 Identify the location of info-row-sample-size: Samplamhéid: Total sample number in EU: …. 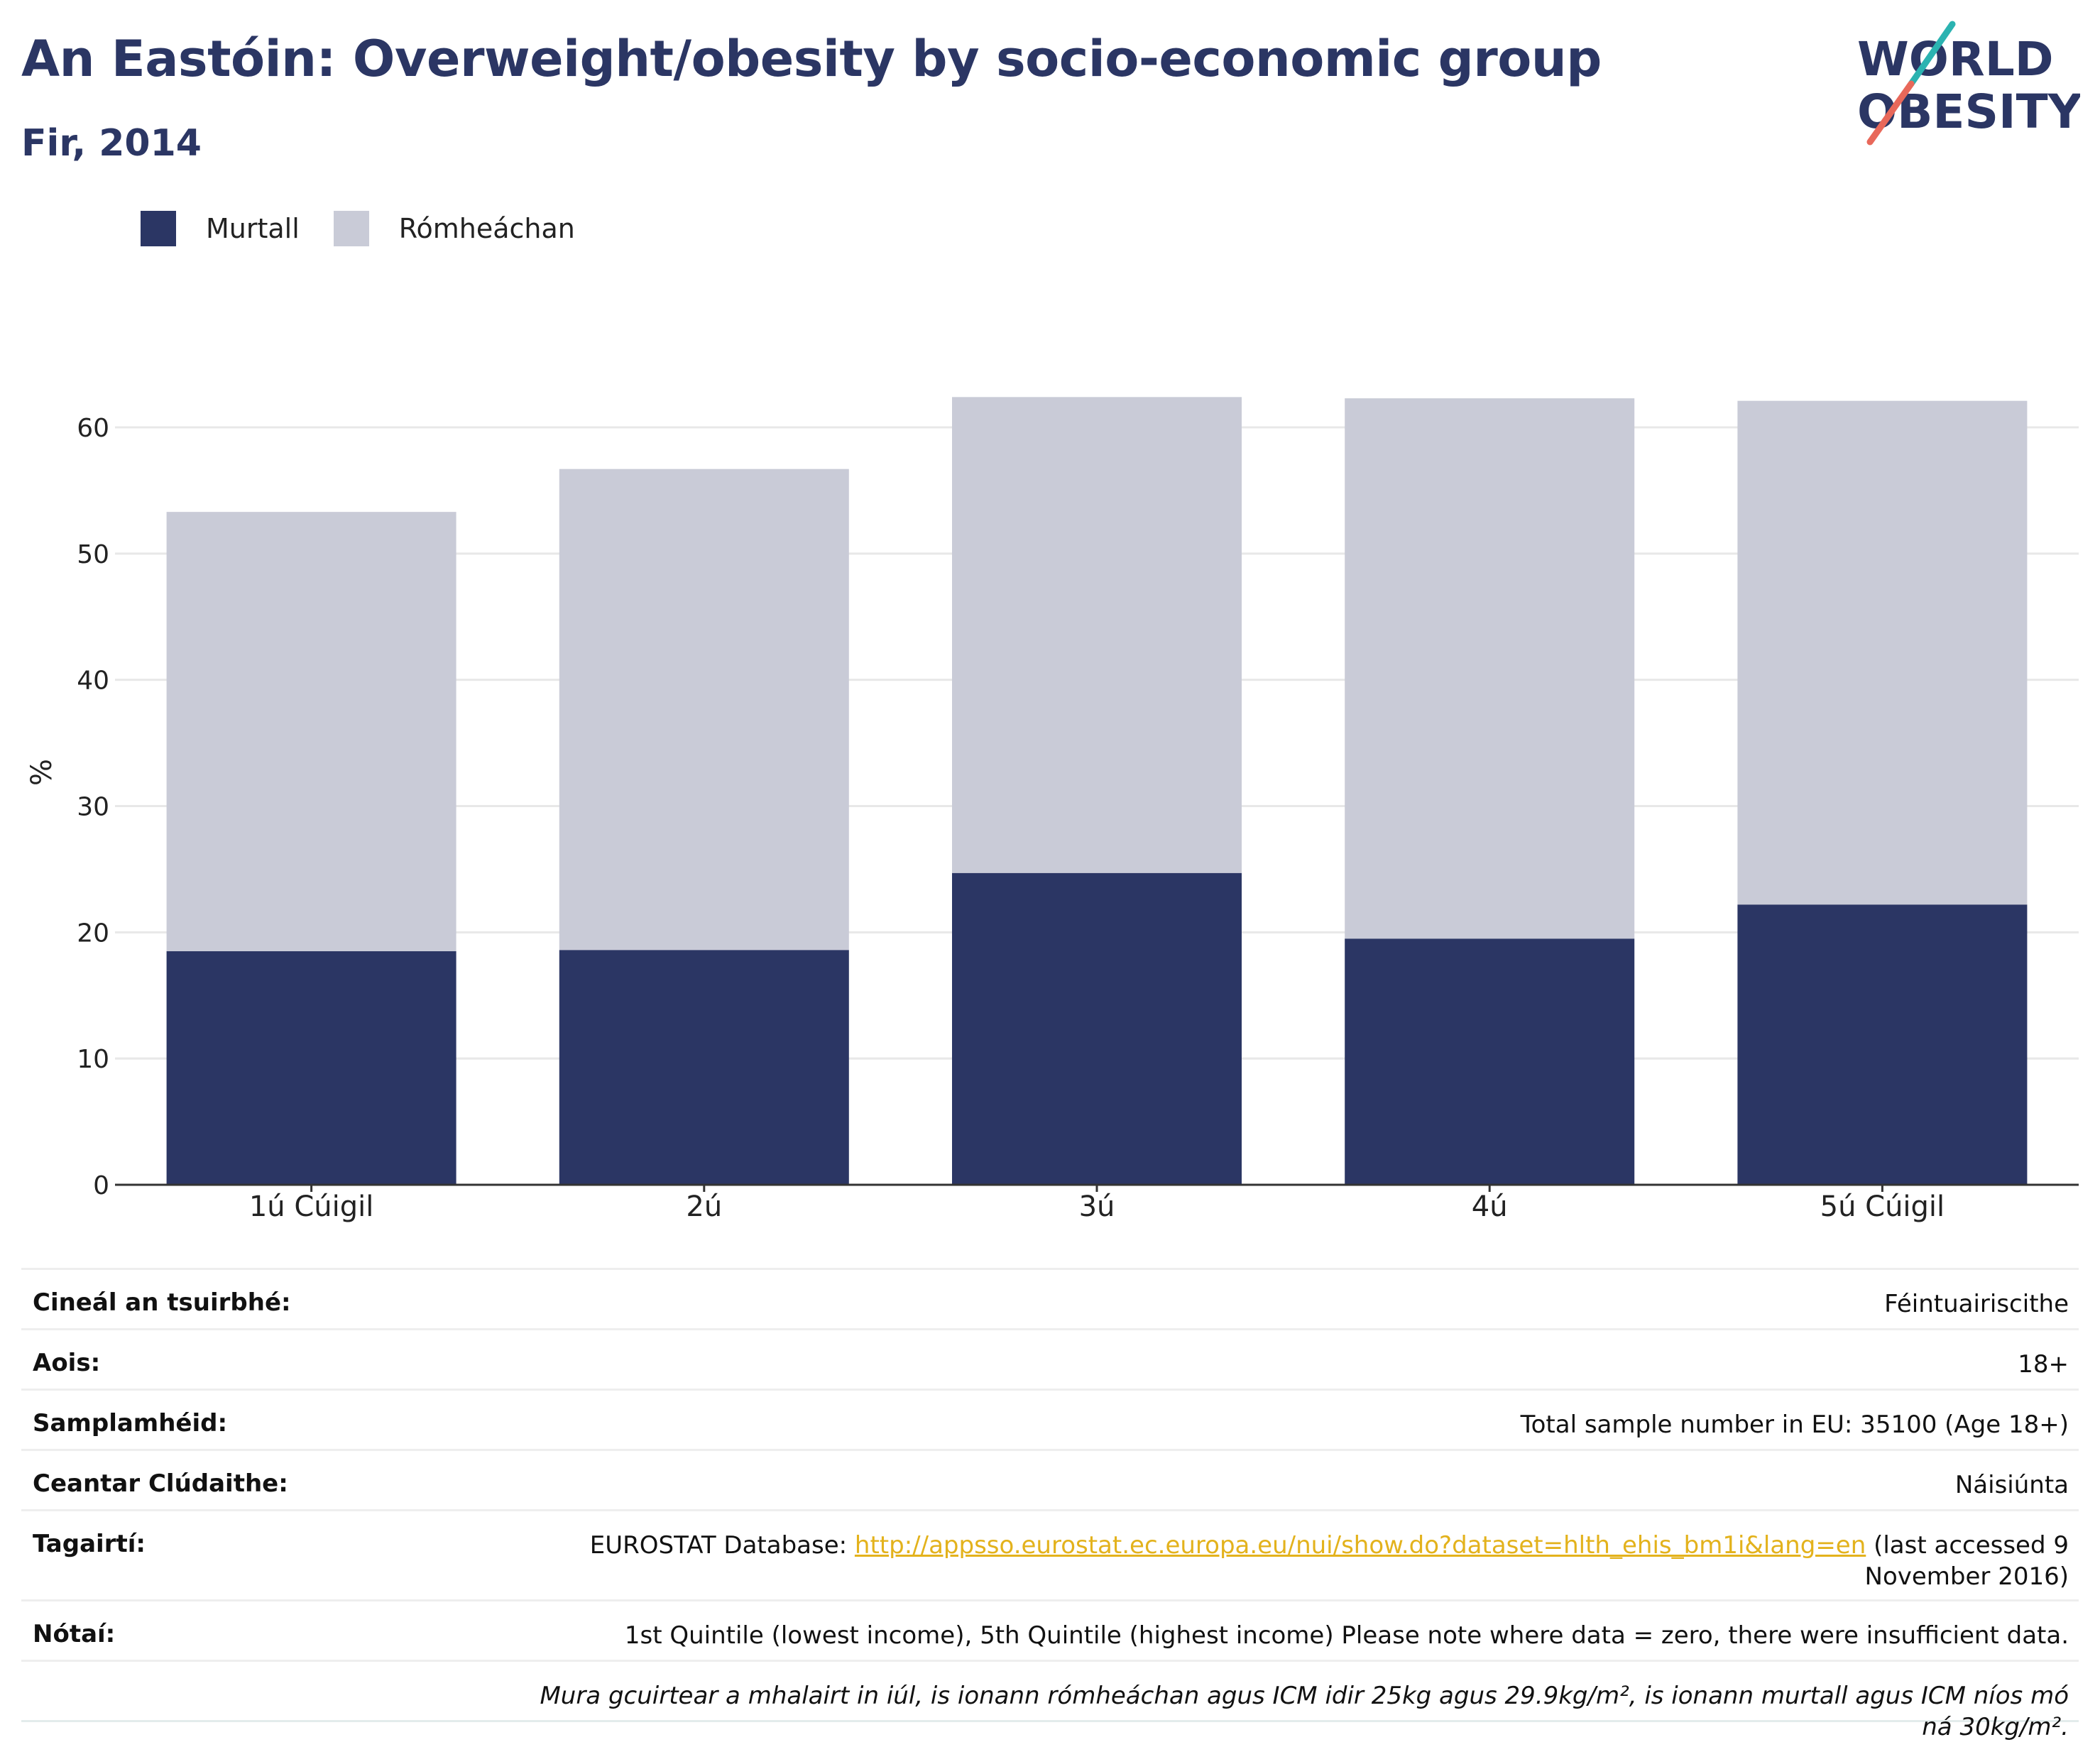
(1050, 1419).